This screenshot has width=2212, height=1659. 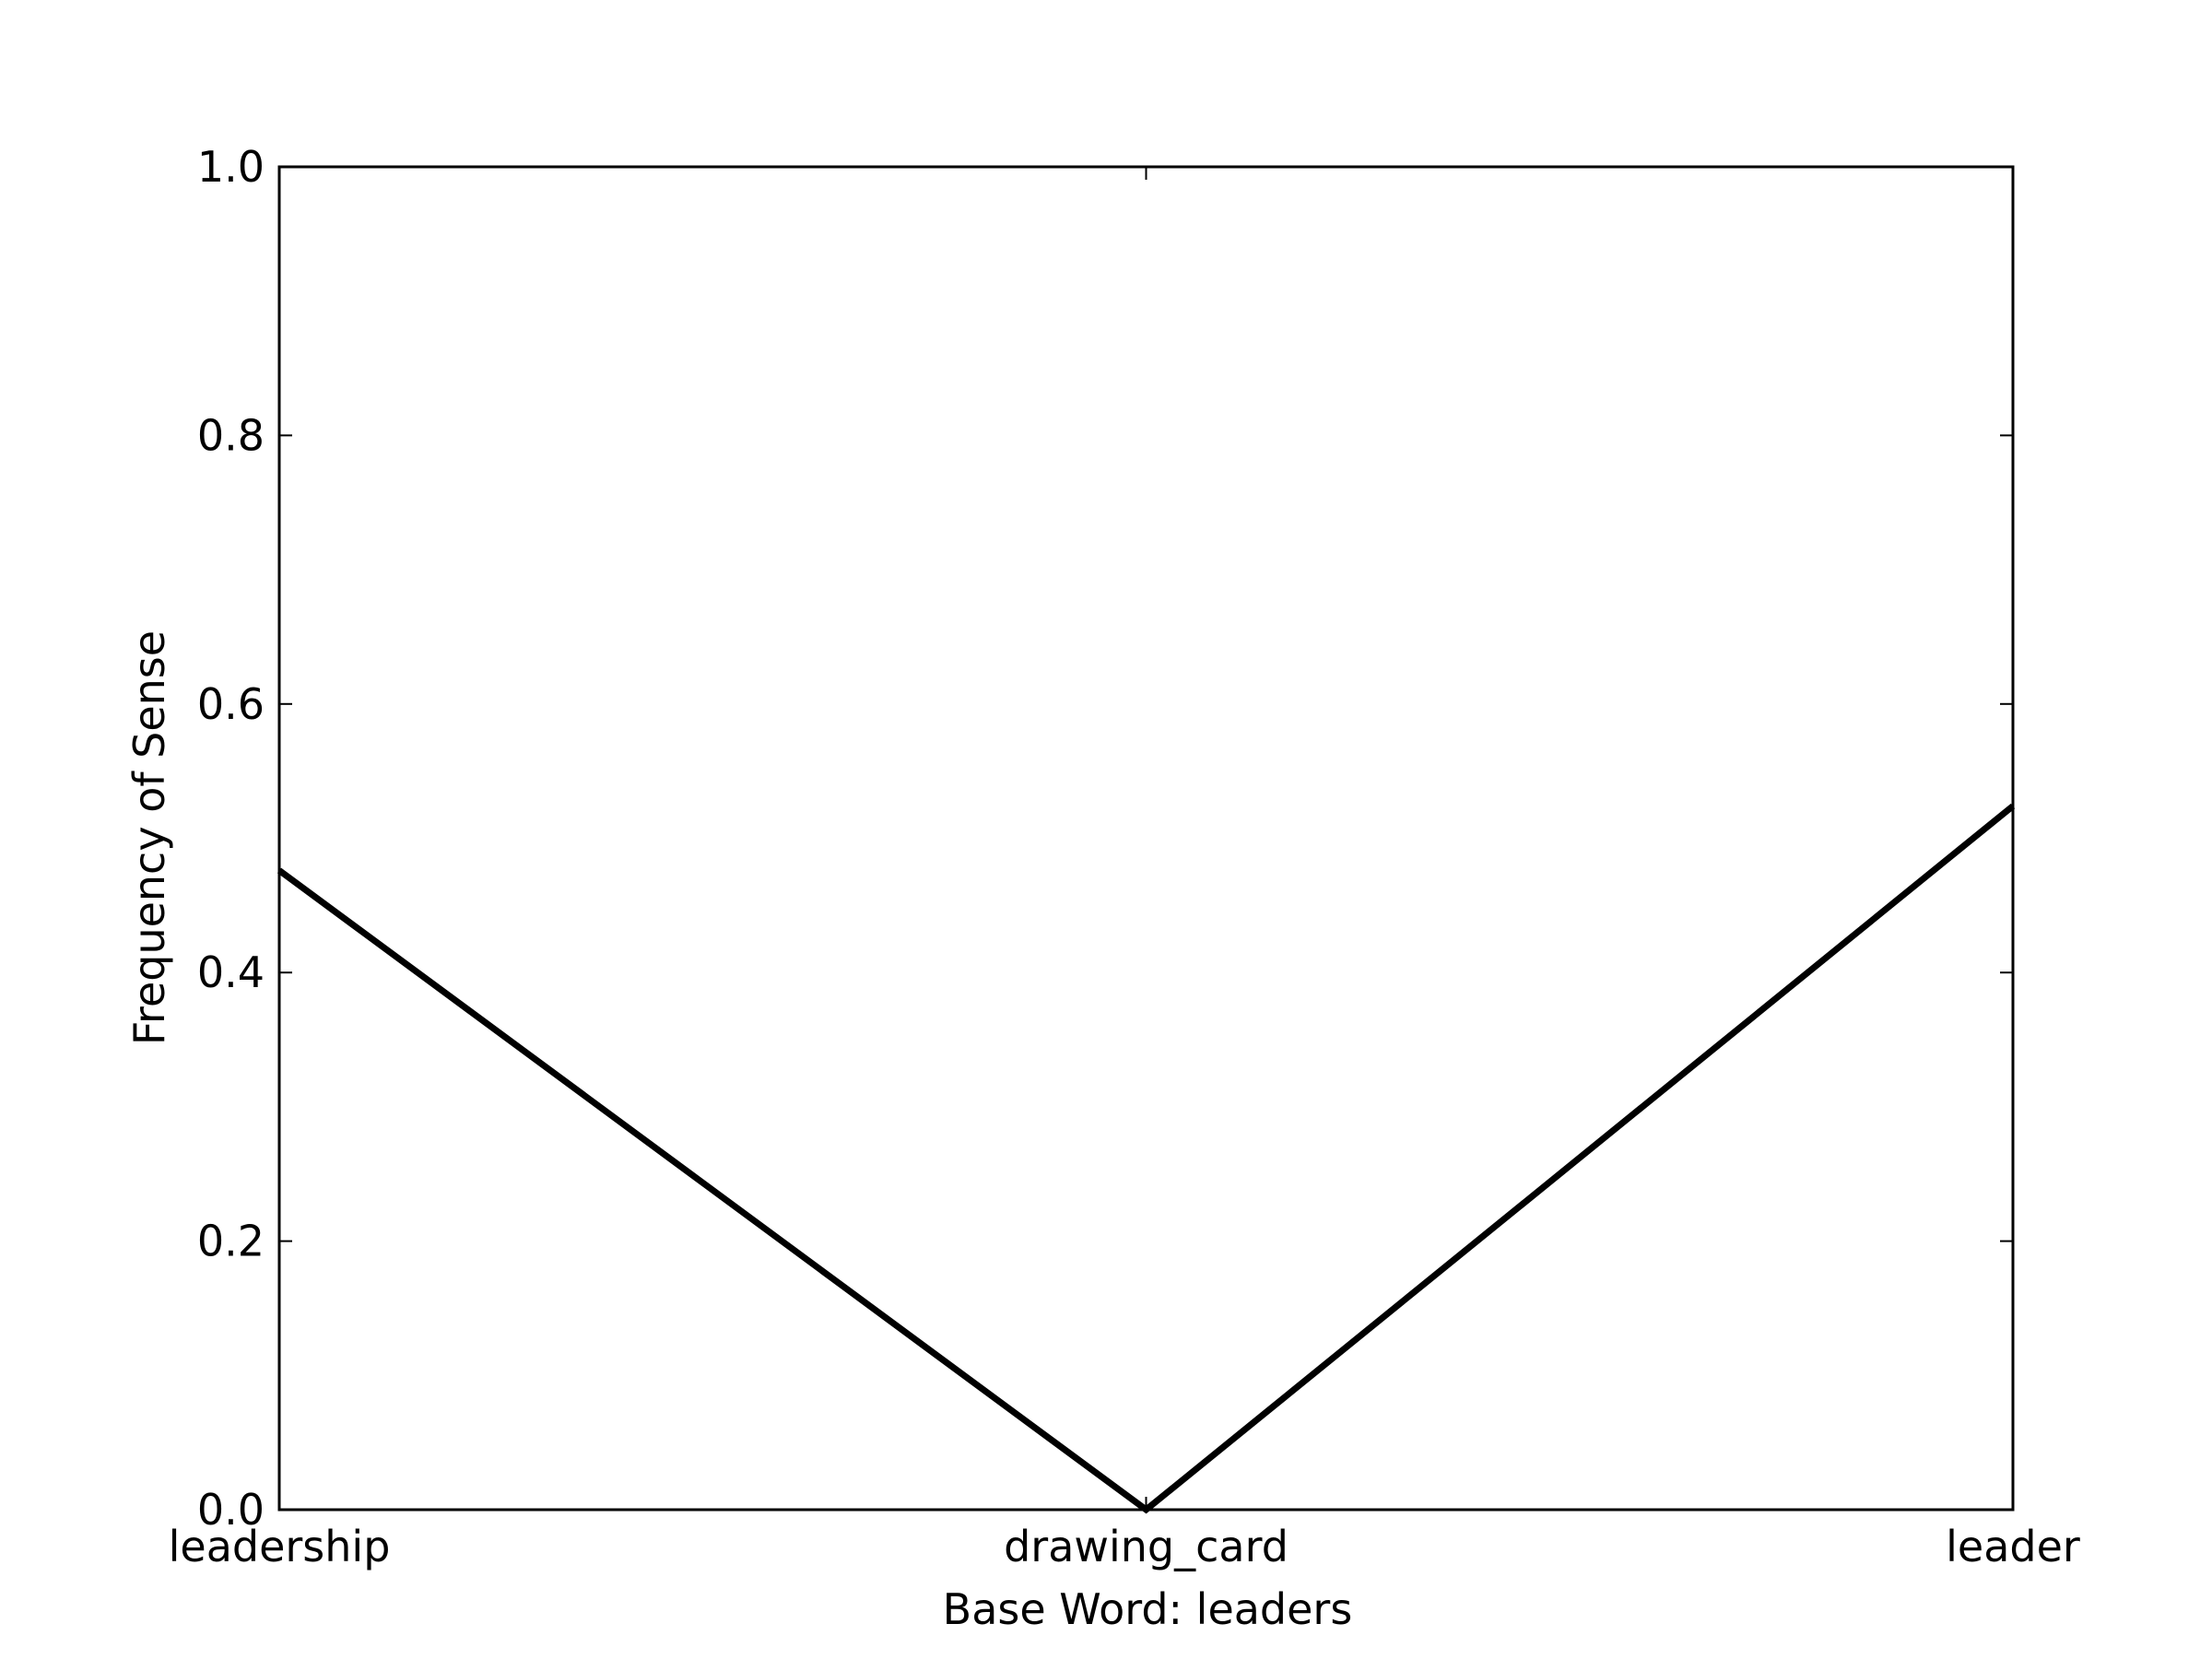 What do you see at coordinates (231, 435) in the screenshot?
I see `y-tick-label: 0.8` at bounding box center [231, 435].